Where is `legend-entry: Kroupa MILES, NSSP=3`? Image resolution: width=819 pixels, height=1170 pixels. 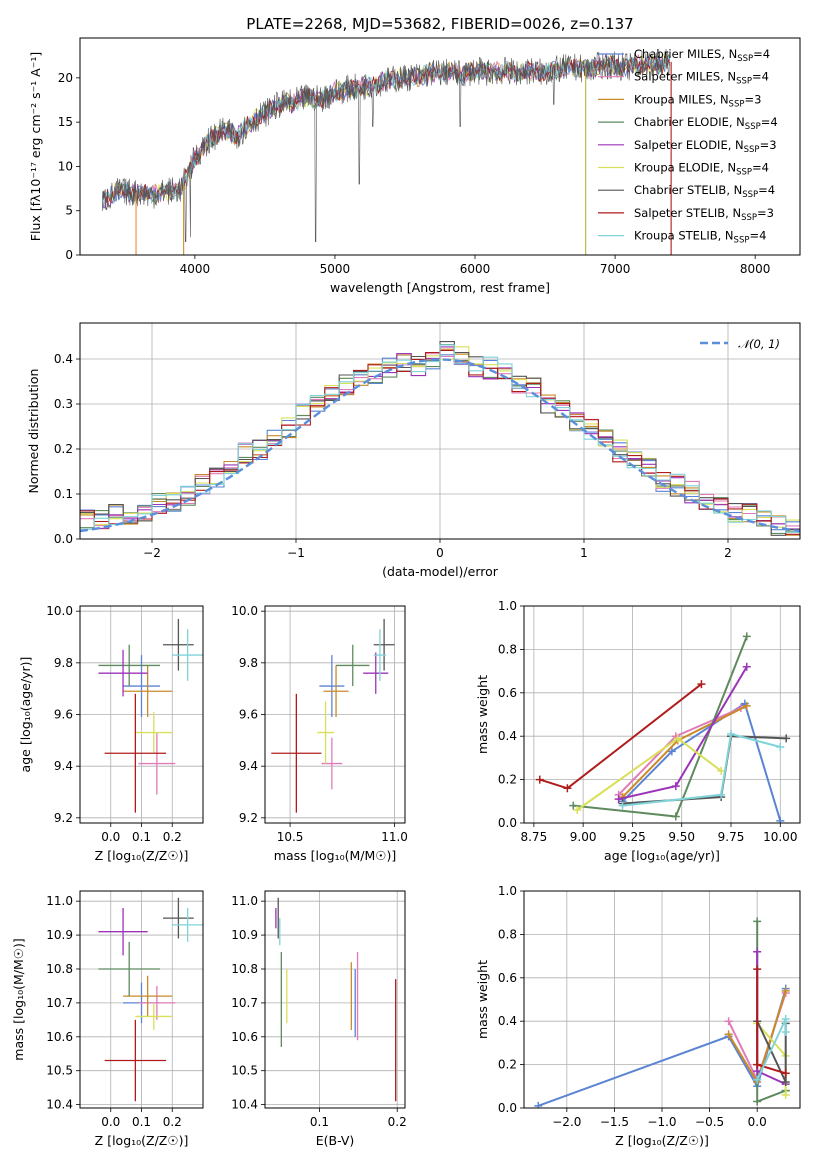 legend-entry: Kroupa MILES, NSSP=3 is located at coordinates (697, 100).